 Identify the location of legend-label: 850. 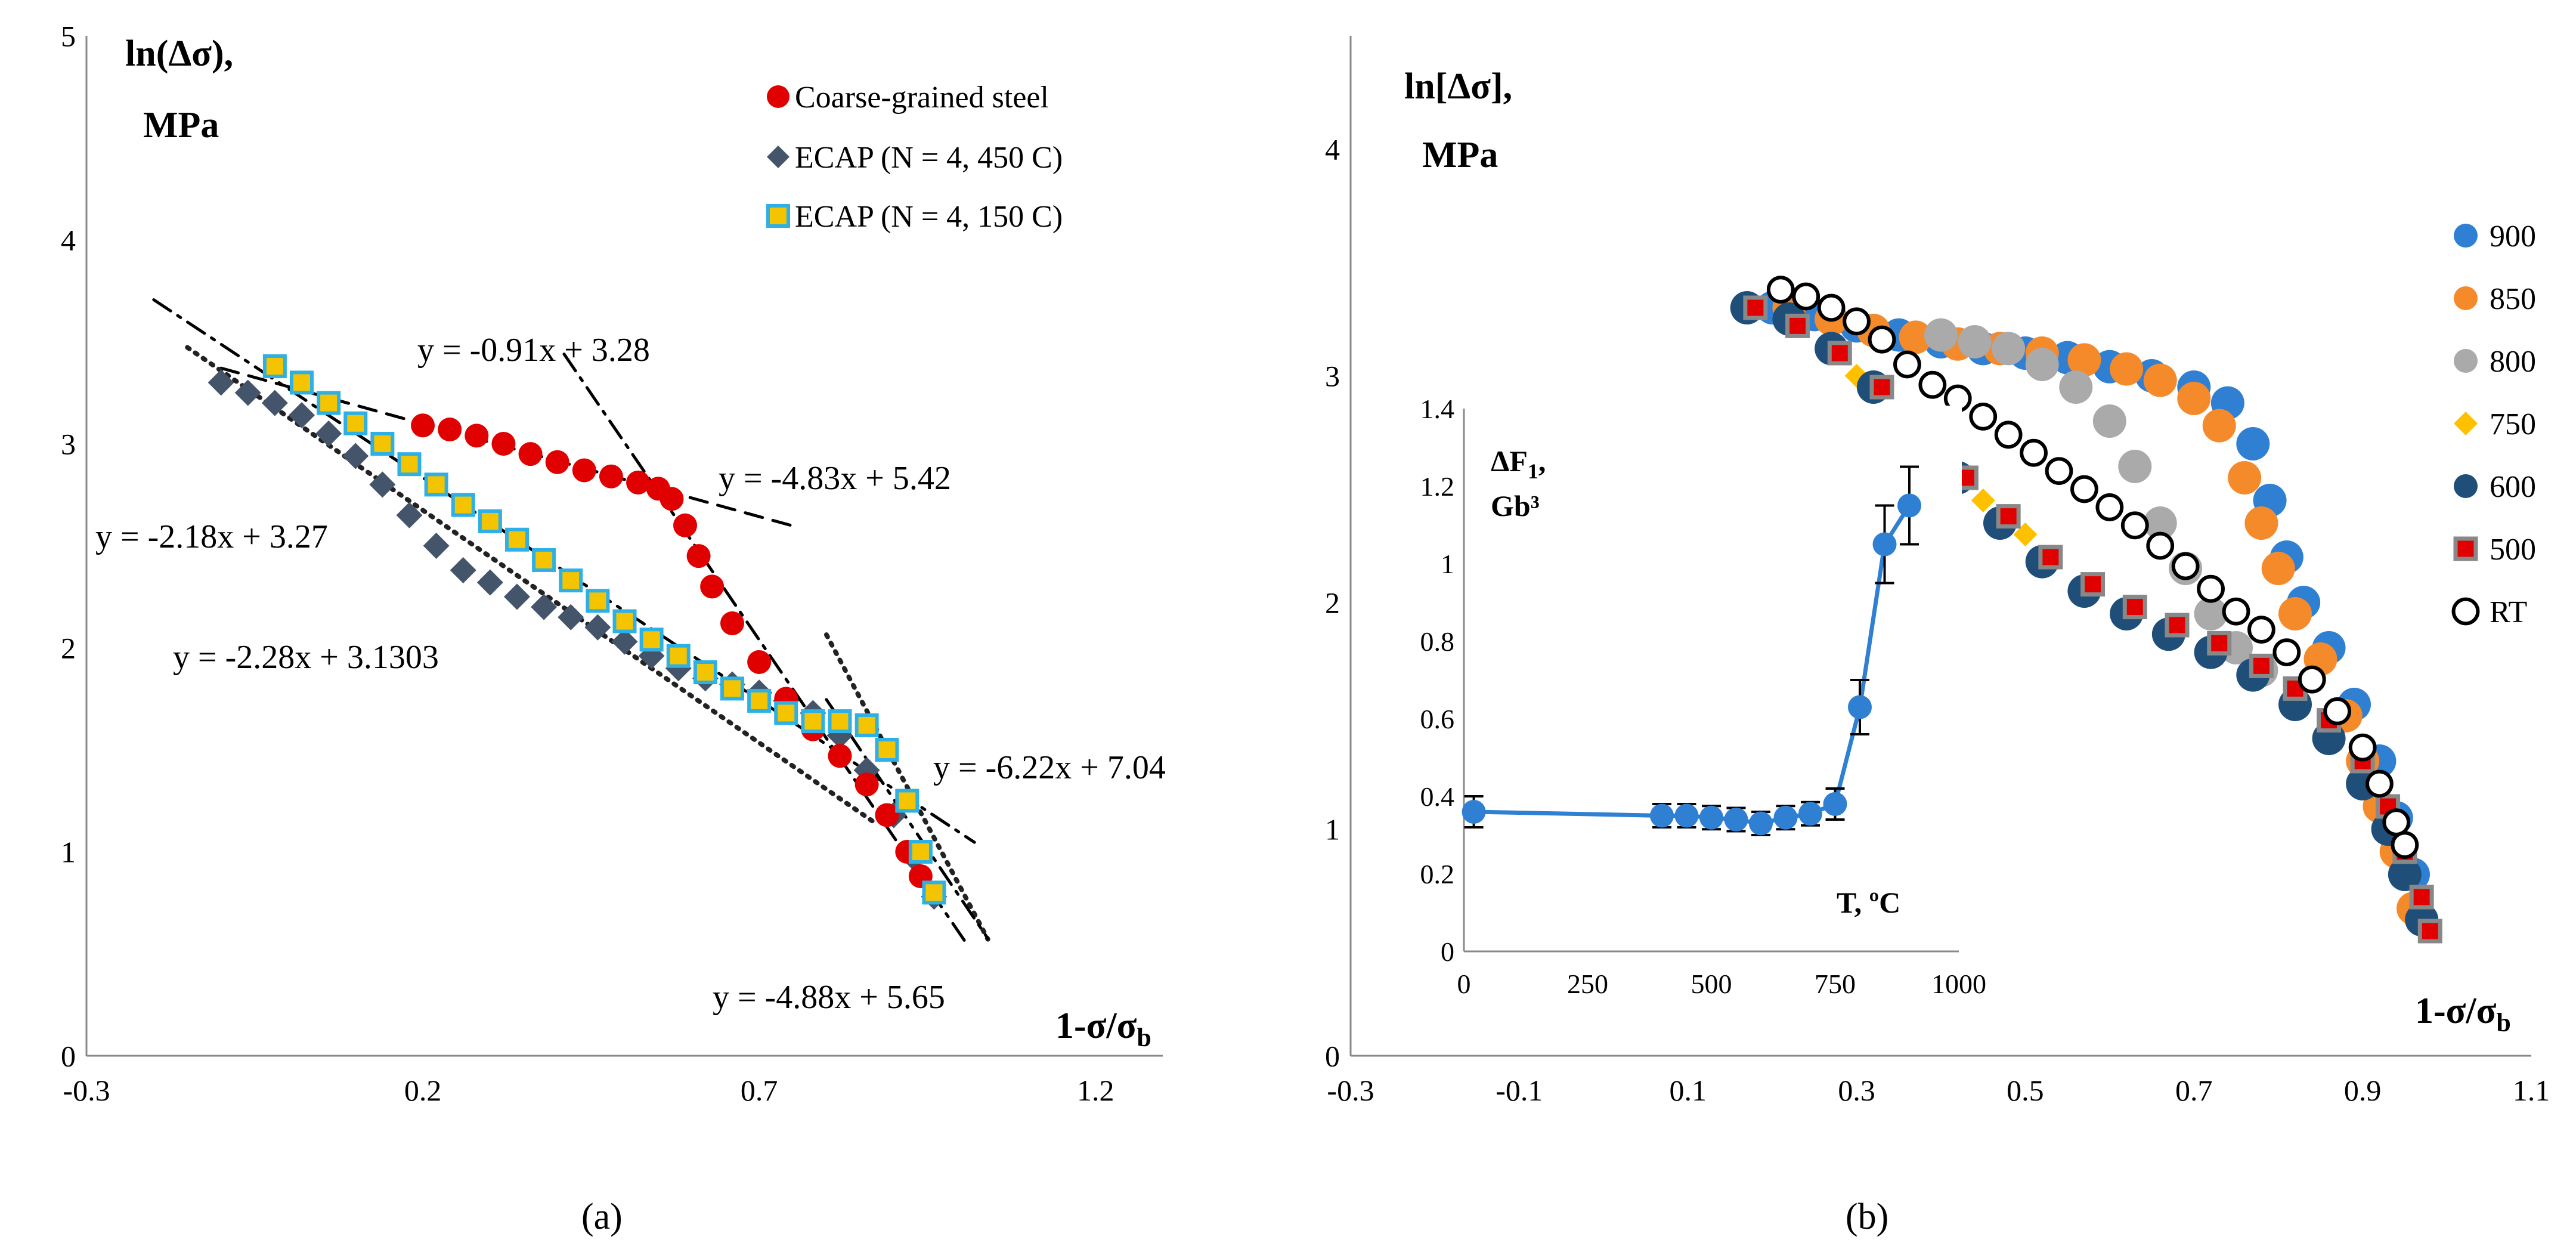
(2513, 299).